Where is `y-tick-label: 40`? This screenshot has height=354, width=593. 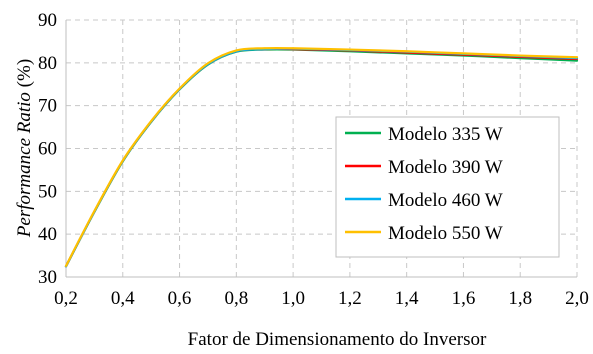
y-tick-label: 40 is located at coordinates (47, 234).